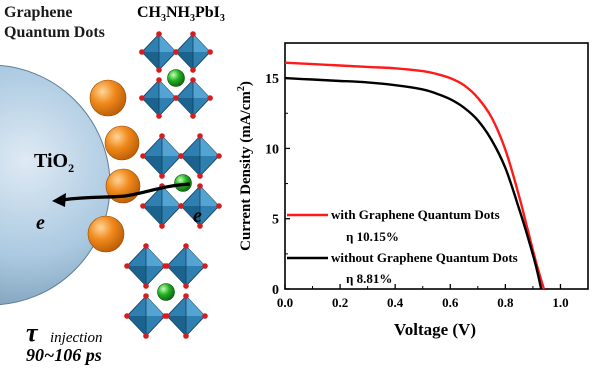  What do you see at coordinates (415, 214) in the screenshot?
I see `legend-entry-name: with Graphene Quantum Dots` at bounding box center [415, 214].